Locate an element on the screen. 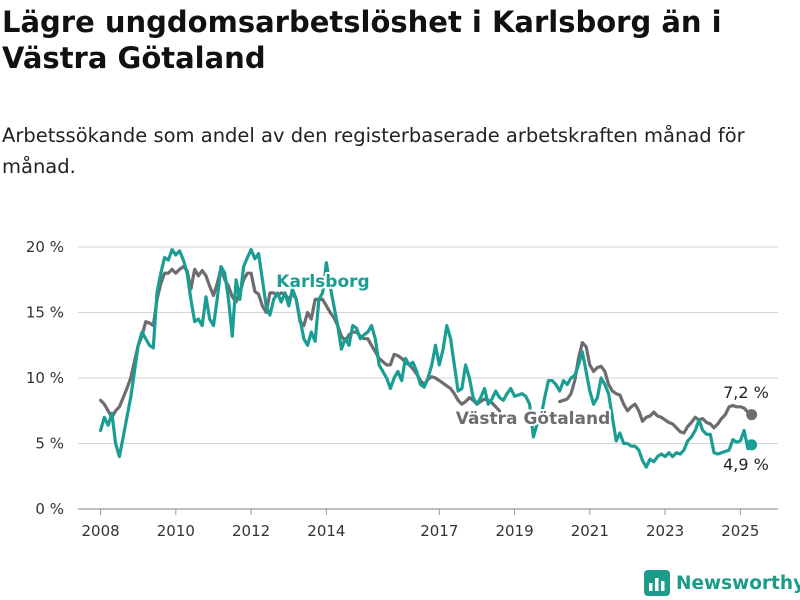 The width and height of the screenshot is (800, 600). newsworthy-logo: Newsworthy is located at coordinates (722, 583).